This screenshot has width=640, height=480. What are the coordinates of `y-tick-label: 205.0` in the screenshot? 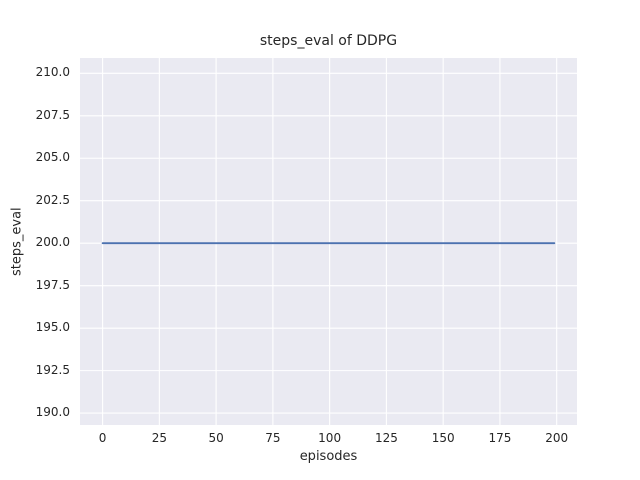 It's located at (52, 157).